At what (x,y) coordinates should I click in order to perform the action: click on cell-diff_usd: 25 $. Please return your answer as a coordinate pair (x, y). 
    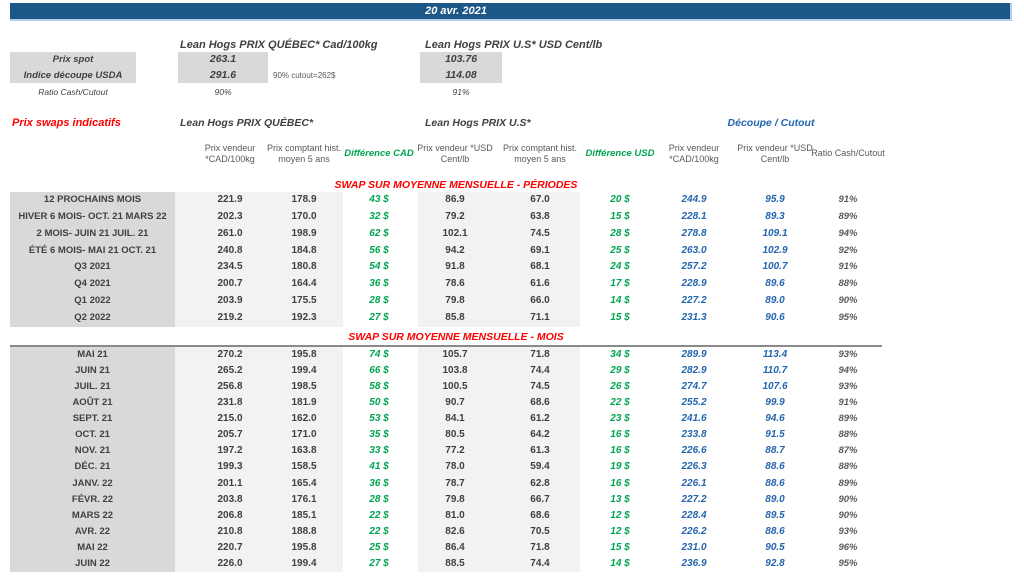
    Looking at the image, I should click on (620, 250).